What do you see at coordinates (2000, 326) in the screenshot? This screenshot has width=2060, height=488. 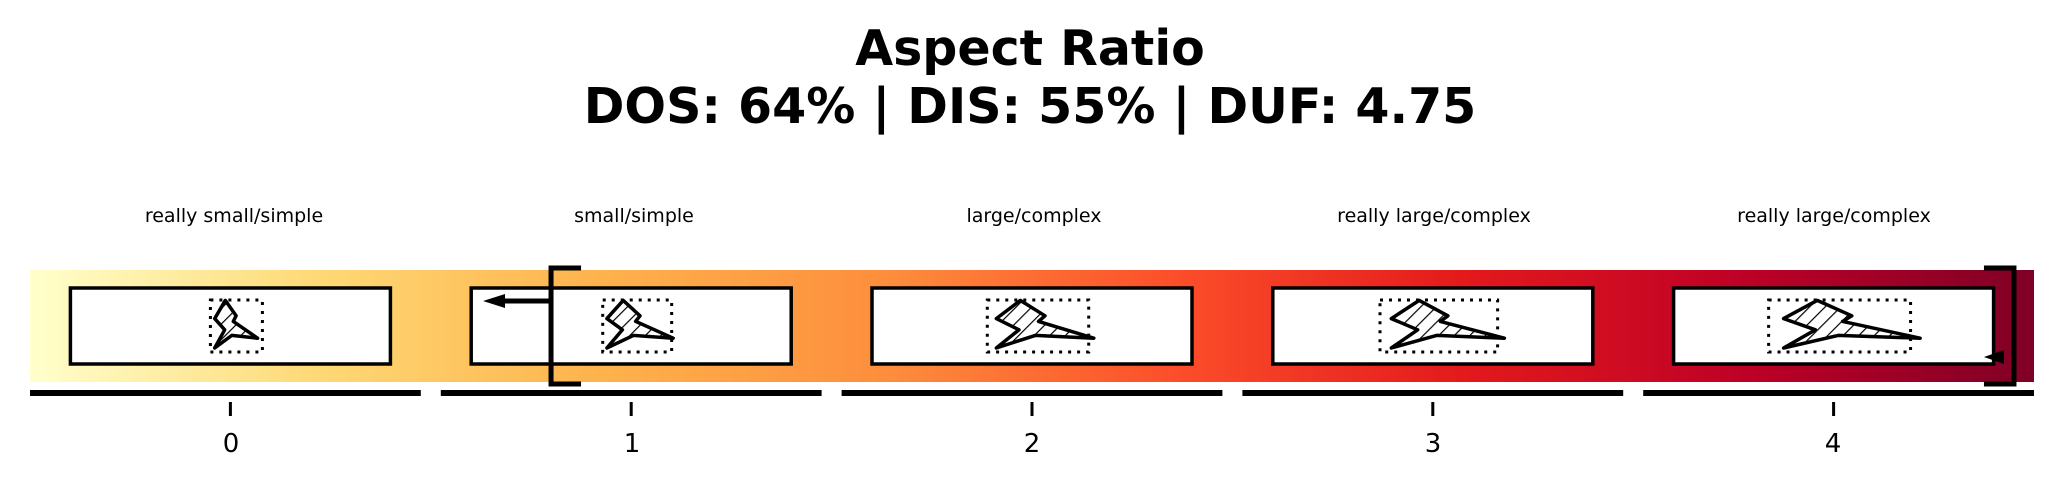 I see `right-bracket` at bounding box center [2000, 326].